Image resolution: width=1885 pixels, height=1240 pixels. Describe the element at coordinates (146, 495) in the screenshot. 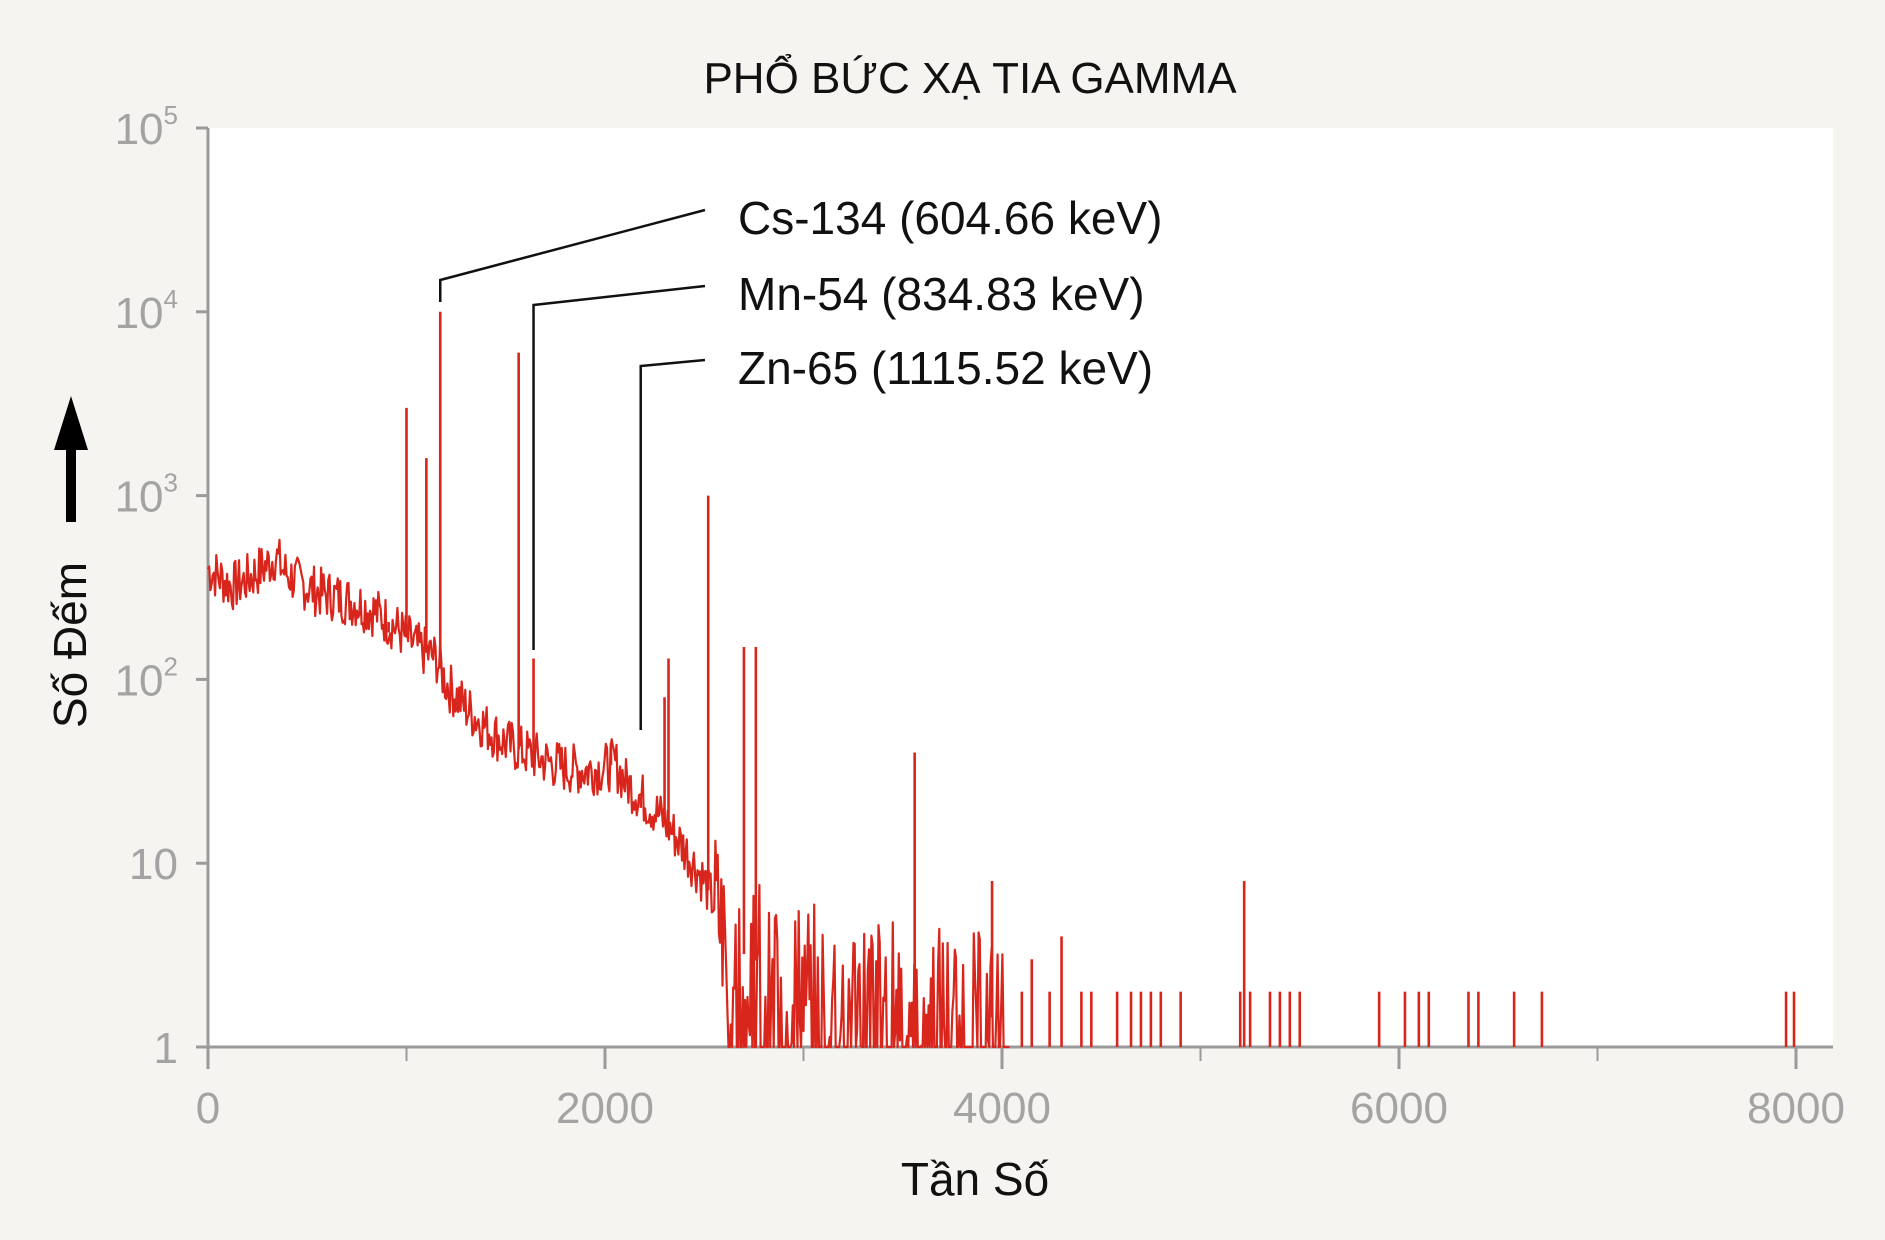

I see `y-tick-label: 10³` at that location.